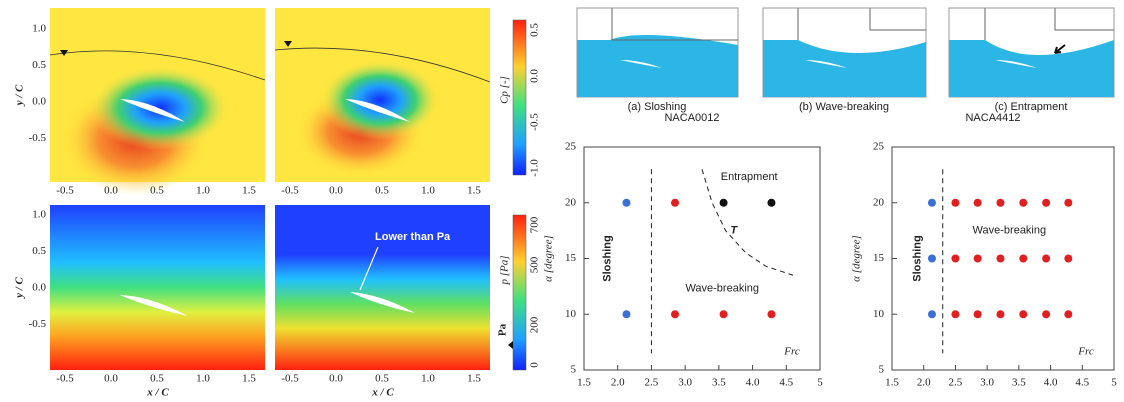 The width and height of the screenshot is (1124, 402). I want to click on colorbar-tick-label: 500, so click(535, 264).